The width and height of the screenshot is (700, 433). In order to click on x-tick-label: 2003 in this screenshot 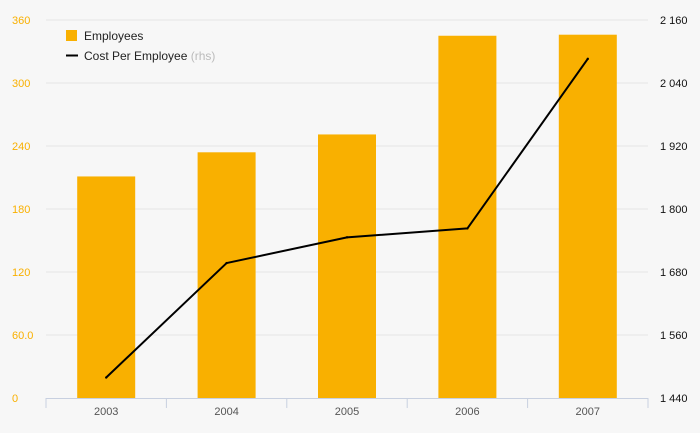, I will do `click(106, 412)`.